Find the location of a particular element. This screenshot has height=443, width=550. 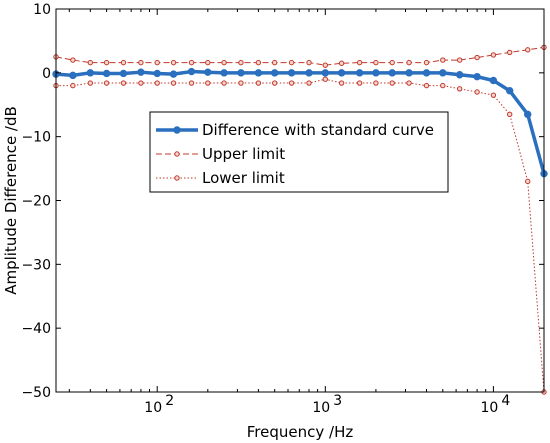

legend-box is located at coordinates (299, 152).